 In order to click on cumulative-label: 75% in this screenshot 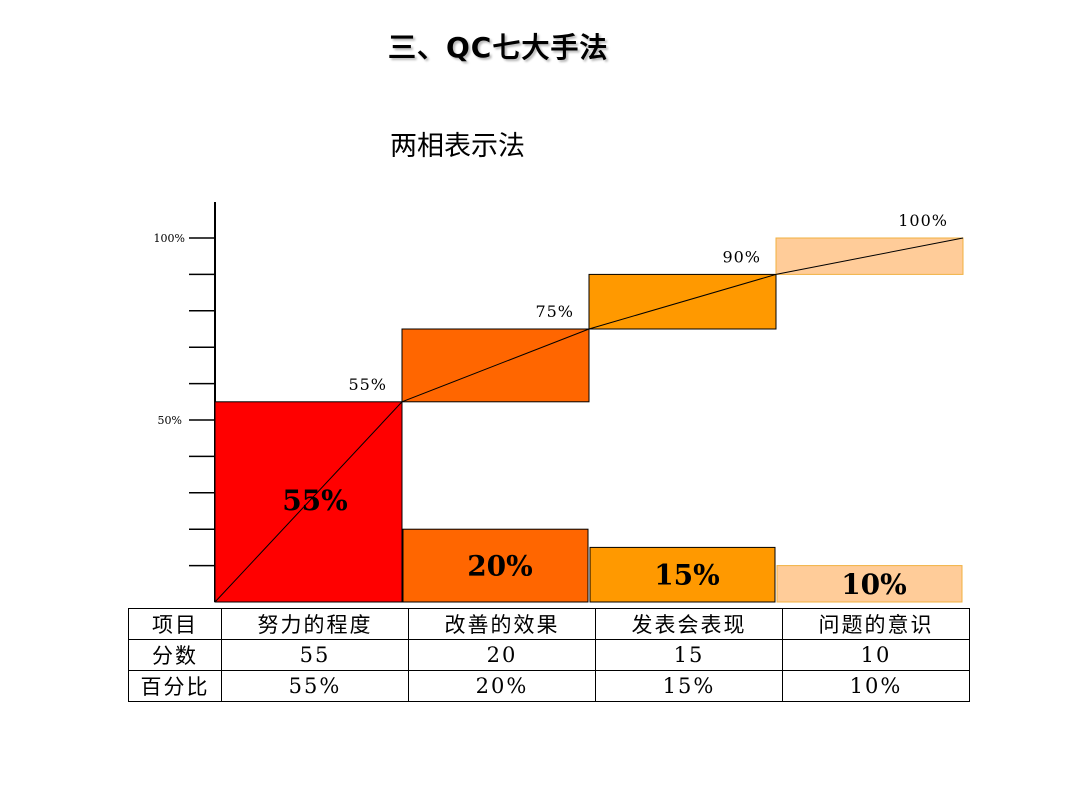, I will do `click(554, 311)`.